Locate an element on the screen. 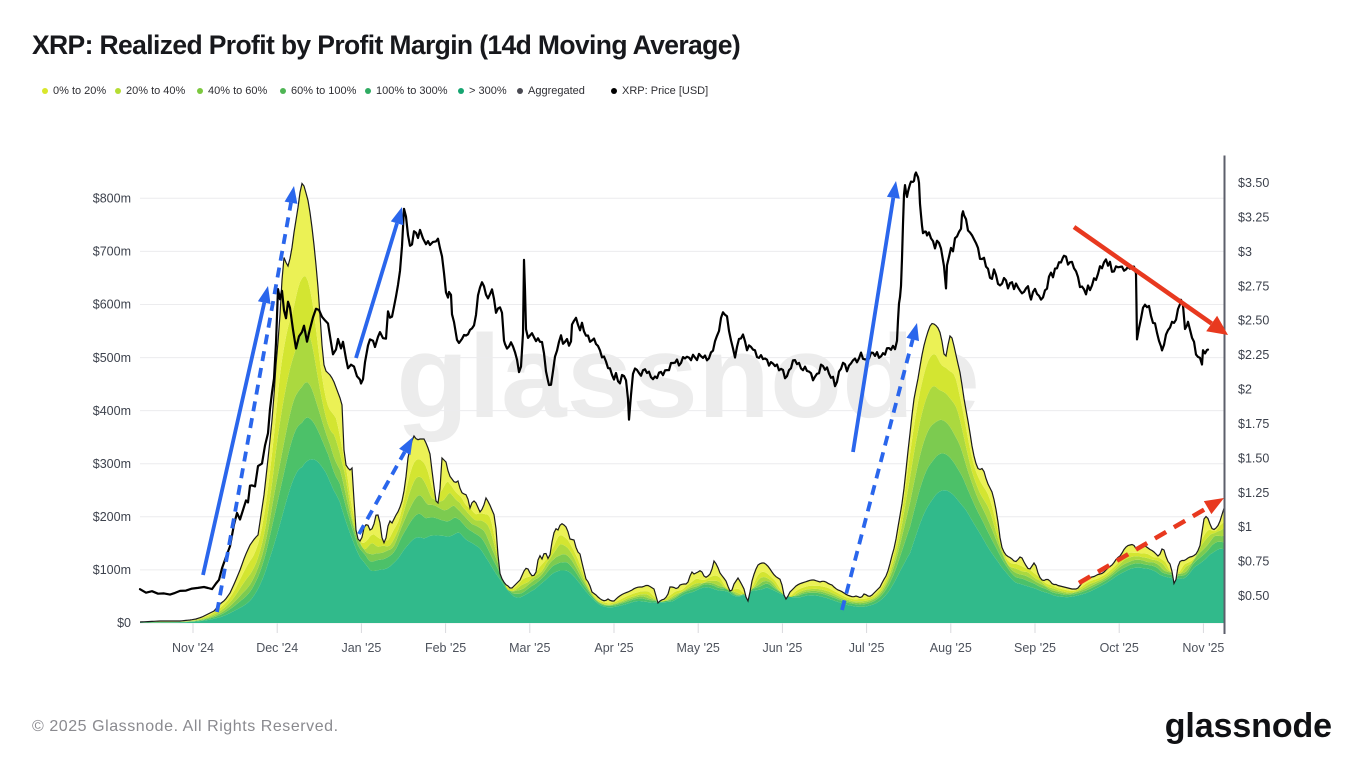  svg-text: $0.75 is located at coordinates (1253, 562).